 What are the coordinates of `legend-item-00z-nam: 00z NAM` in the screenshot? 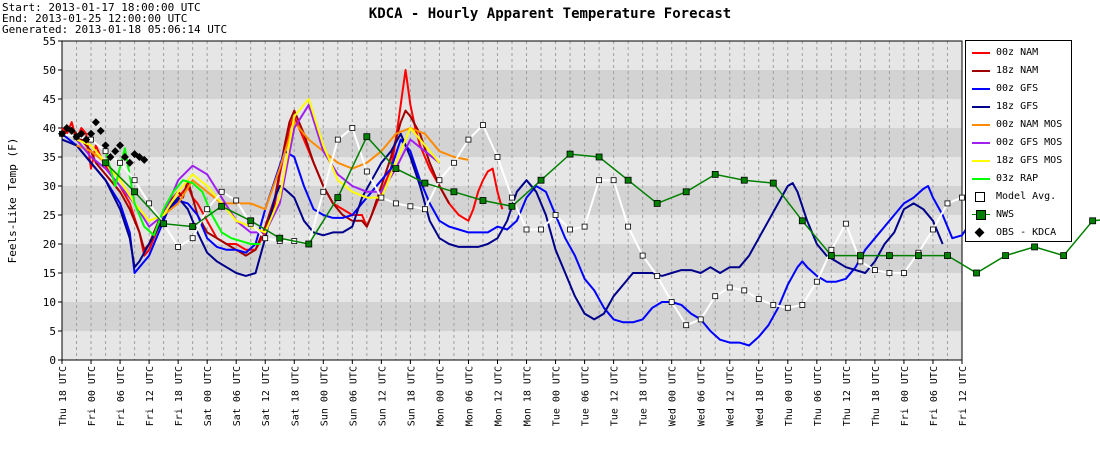 It's located at (1005, 53).